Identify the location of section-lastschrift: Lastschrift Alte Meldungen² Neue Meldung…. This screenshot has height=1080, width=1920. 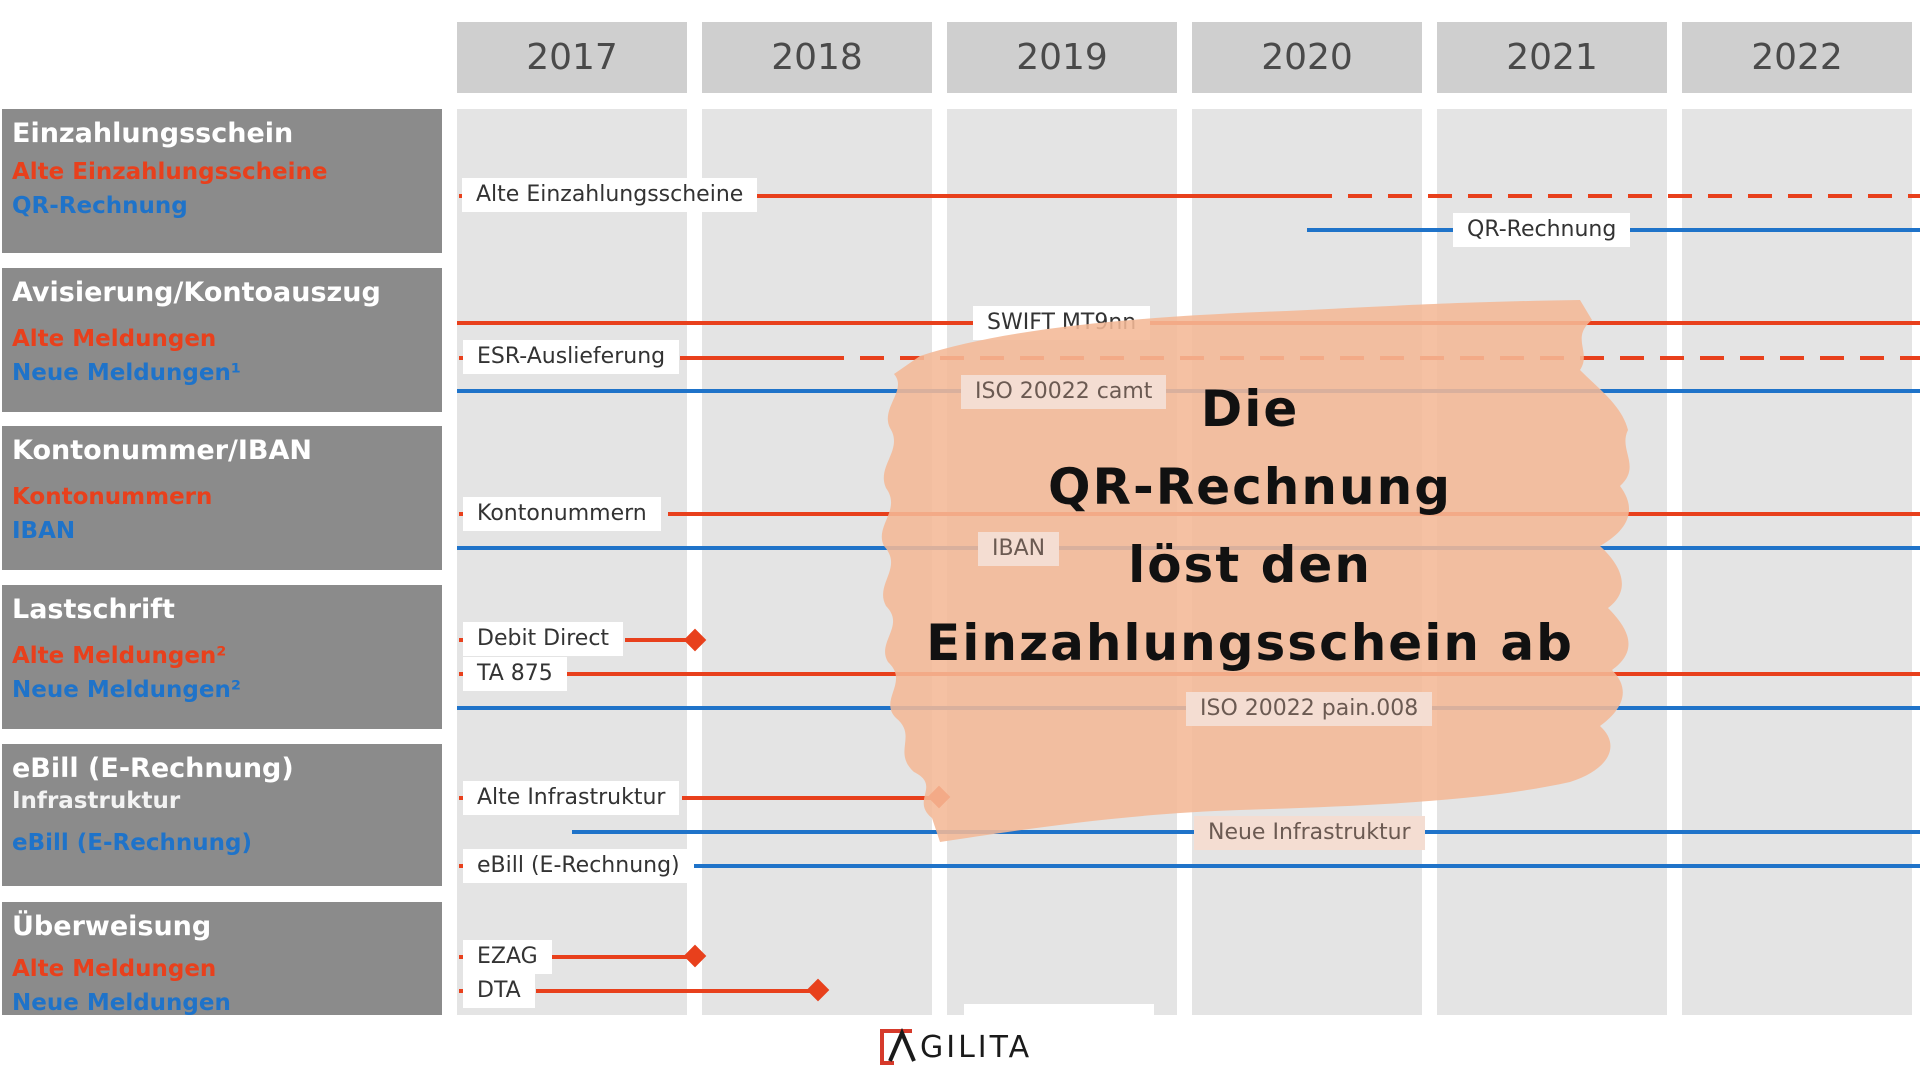
(222, 657).